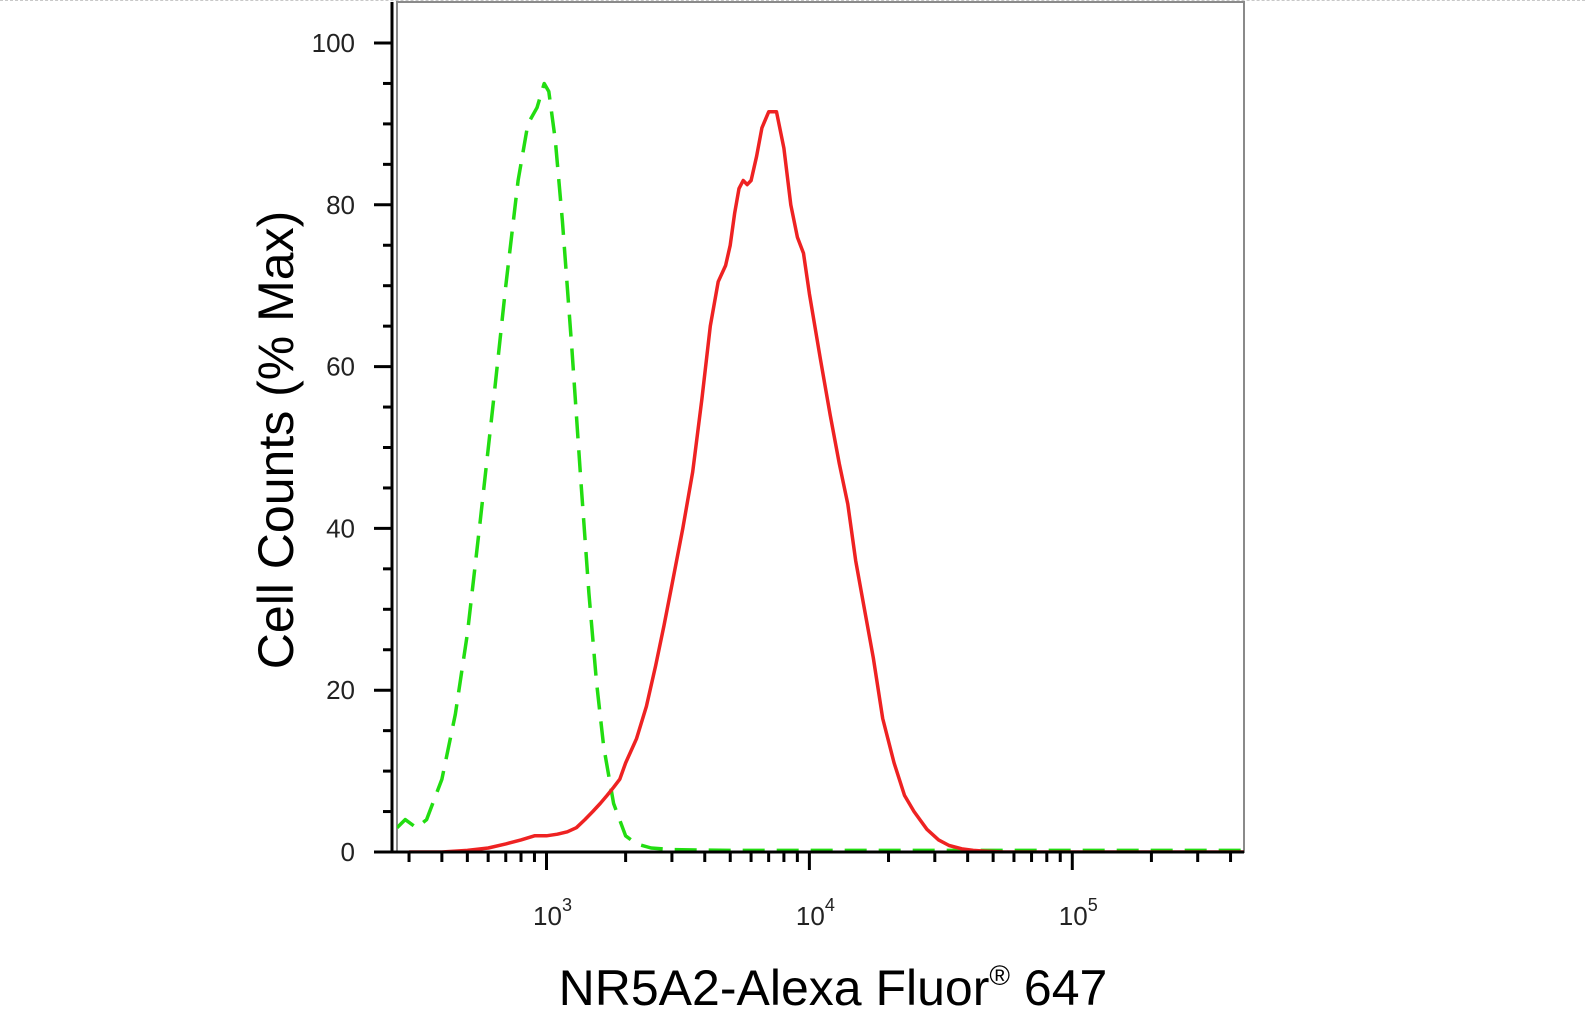 The image size is (1585, 1025). Describe the element at coordinates (276, 440) in the screenshot. I see `y-axis-title: Cell Counts (% Max)` at that location.